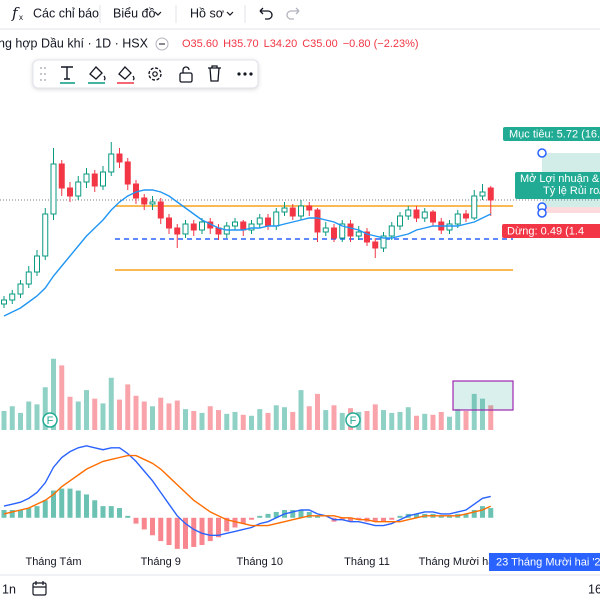 The width and height of the screenshot is (600, 600). What do you see at coordinates (155, 74) in the screenshot?
I see `settings-tool` at bounding box center [155, 74].